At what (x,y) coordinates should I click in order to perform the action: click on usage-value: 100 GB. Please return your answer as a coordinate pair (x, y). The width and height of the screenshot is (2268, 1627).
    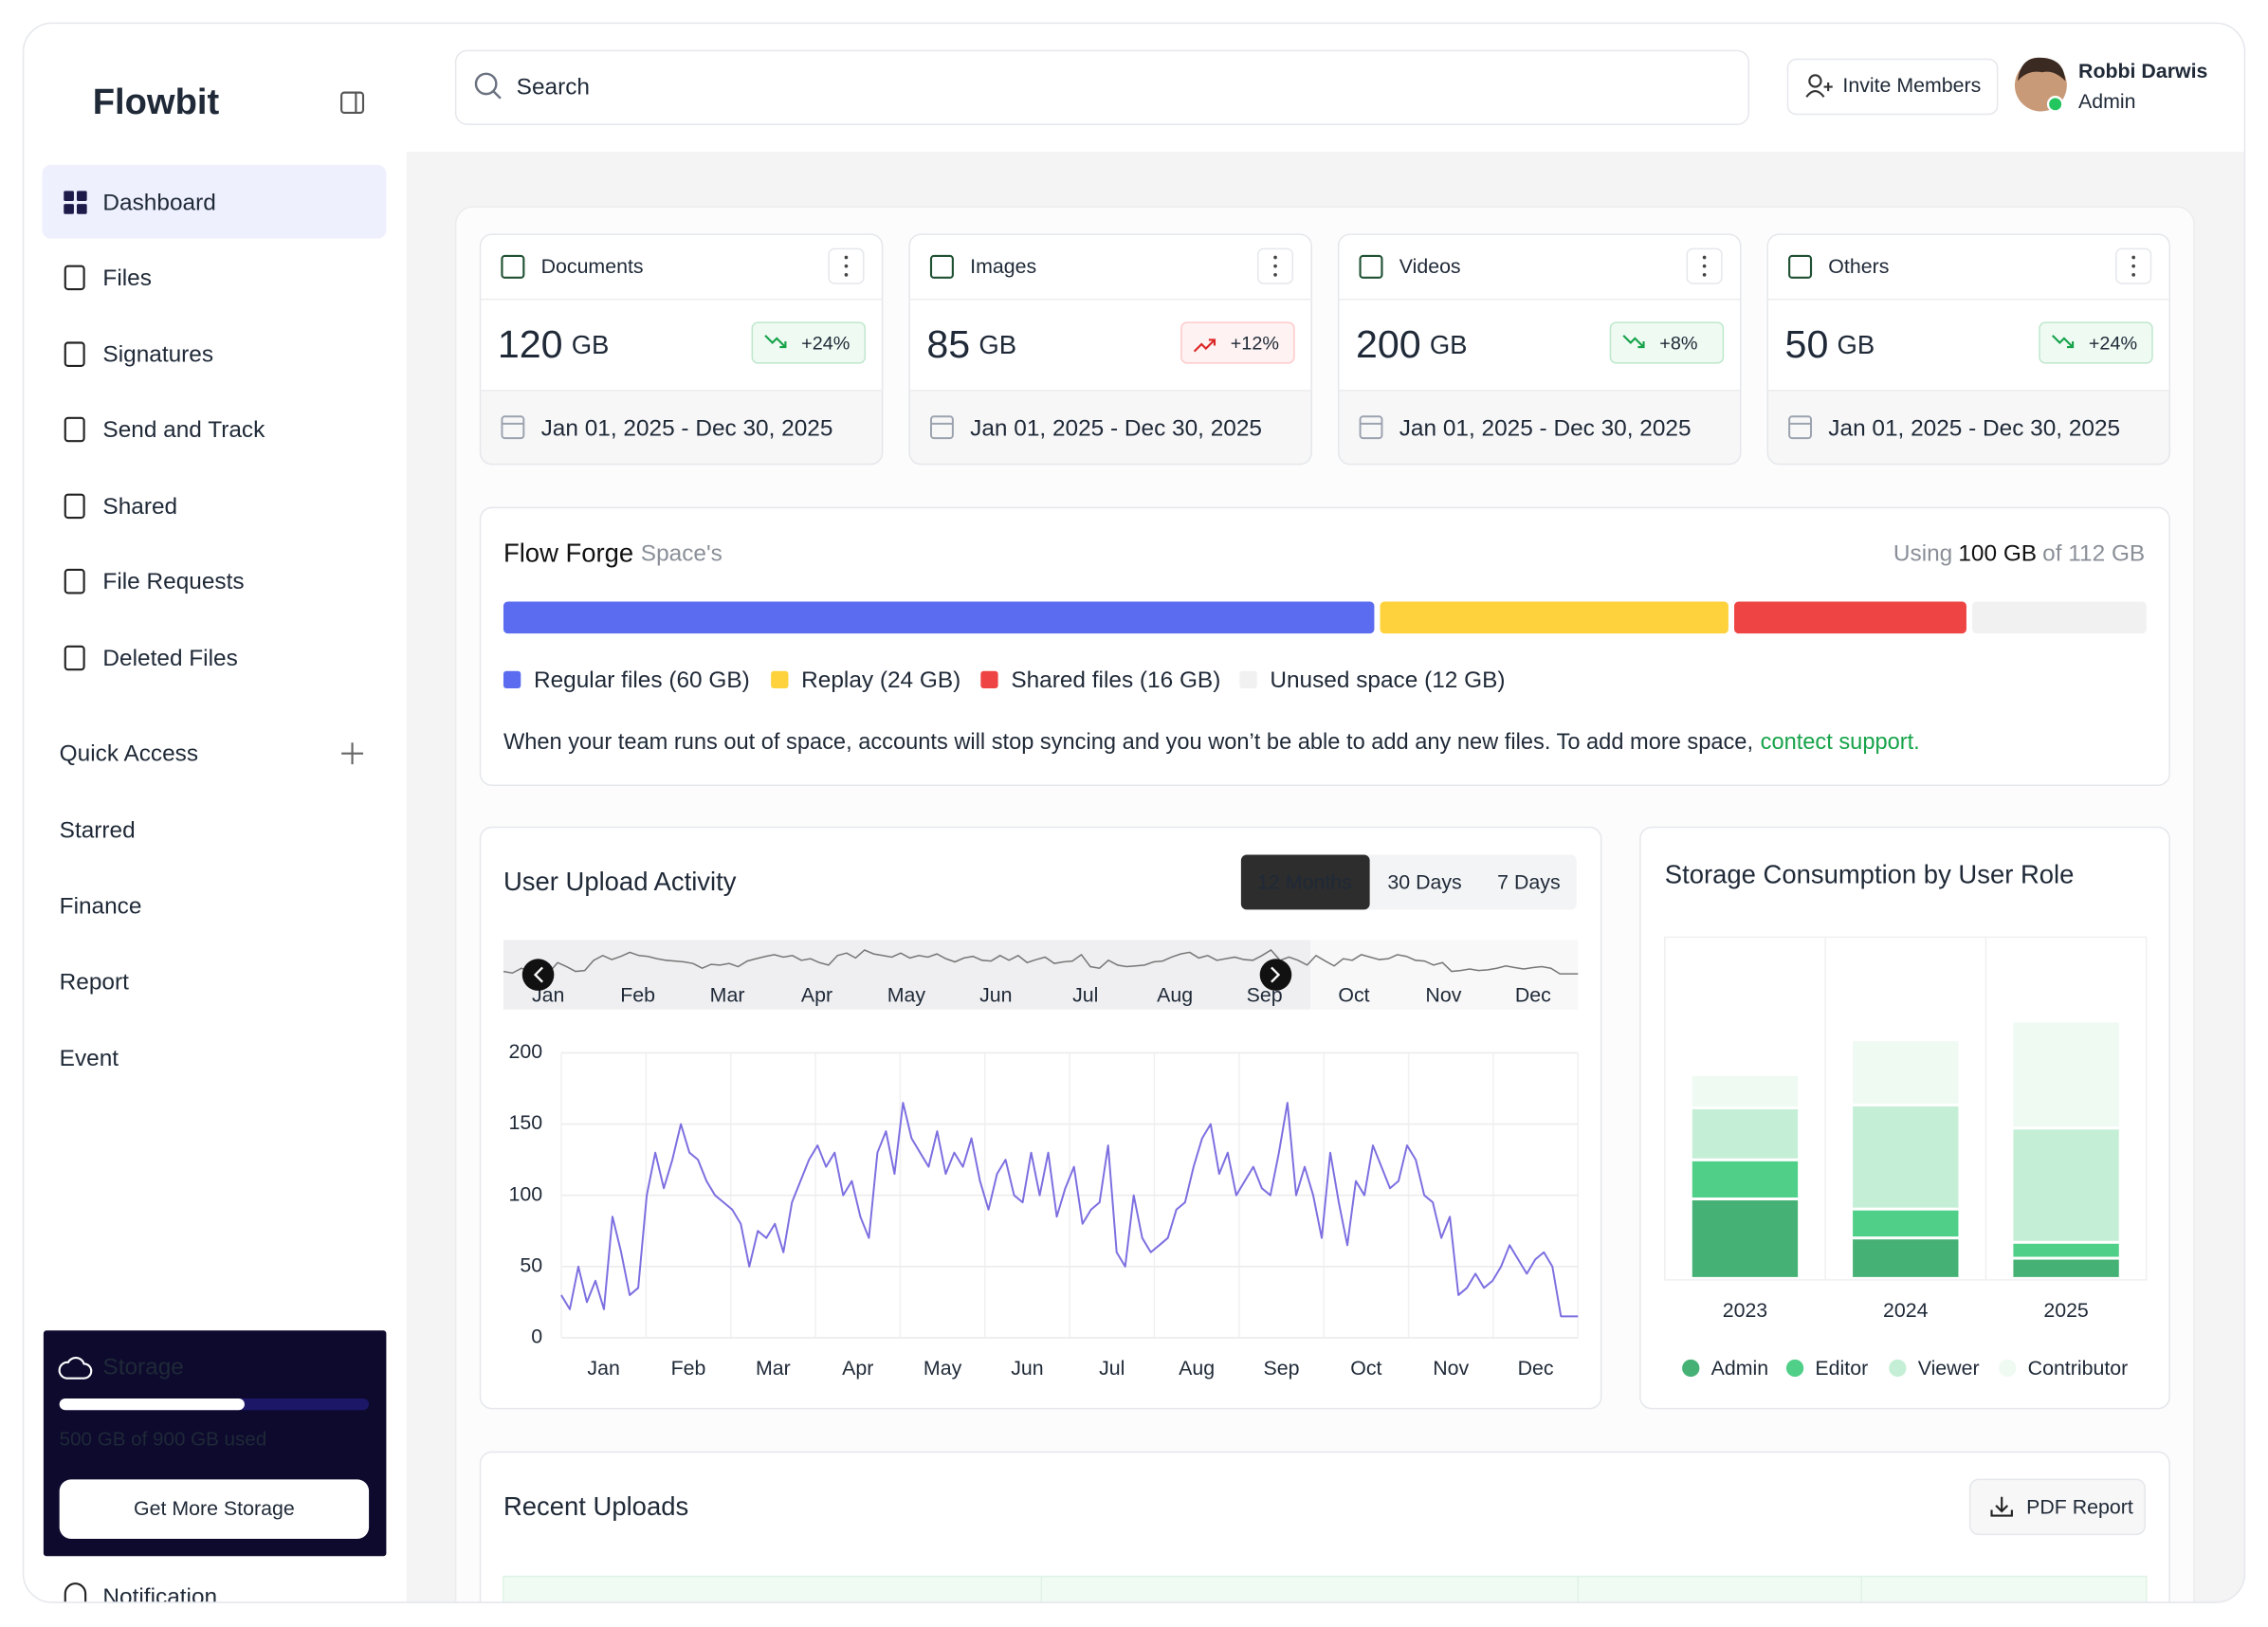
    Looking at the image, I should click on (1997, 554).